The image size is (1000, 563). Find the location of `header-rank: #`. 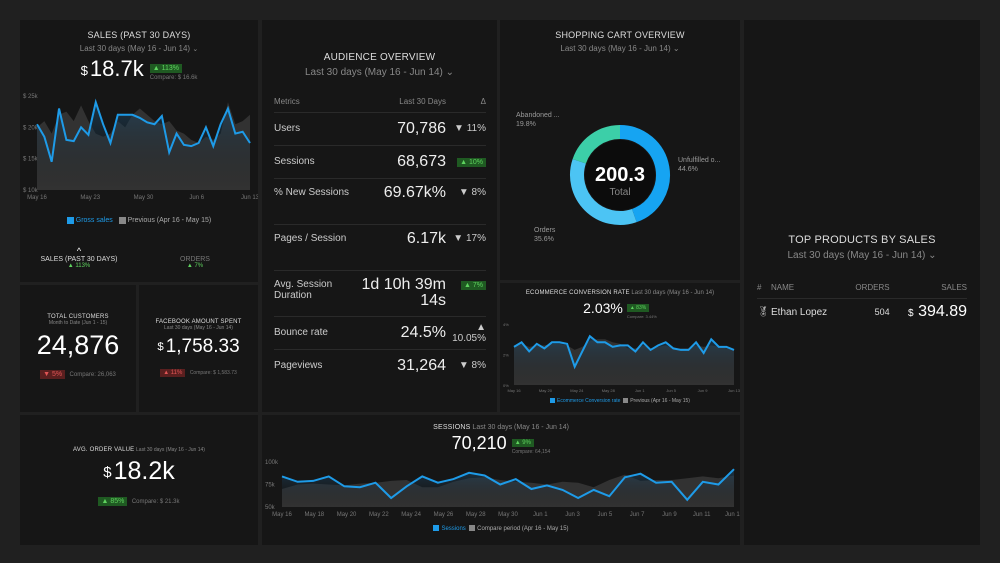

header-rank: # is located at coordinates (759, 288).